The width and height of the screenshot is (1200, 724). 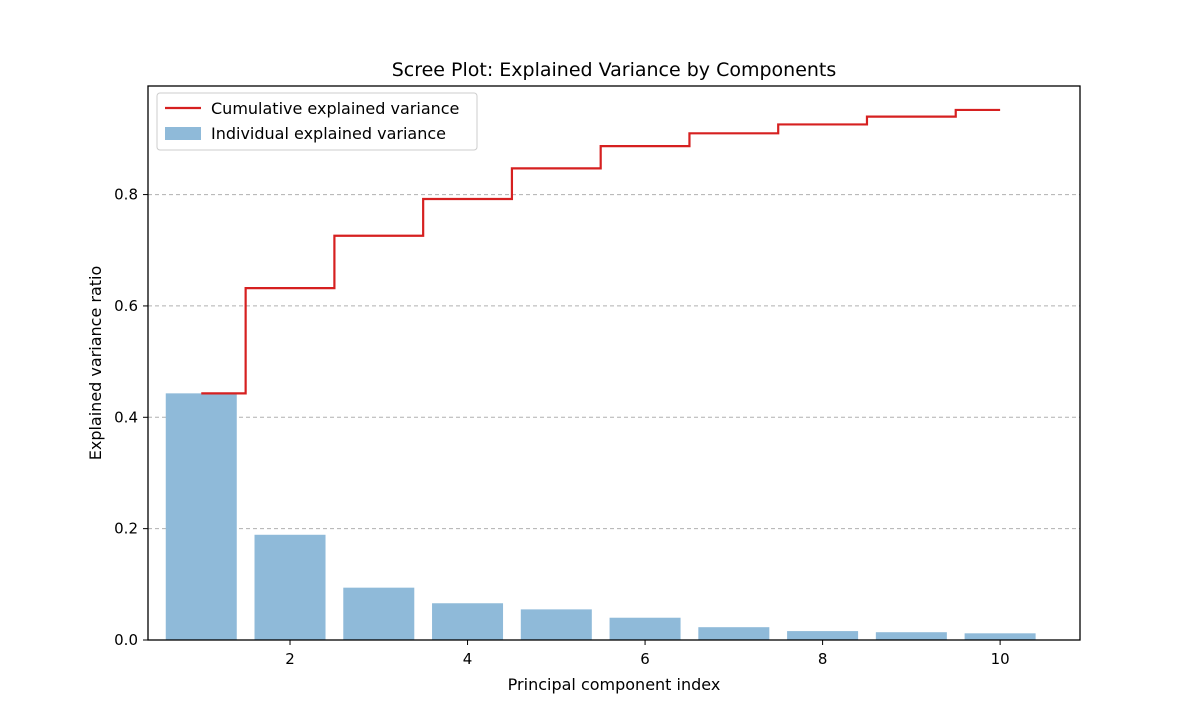 I want to click on x-axis-ticks: 2 4 6 8 10, so click(x=647, y=654).